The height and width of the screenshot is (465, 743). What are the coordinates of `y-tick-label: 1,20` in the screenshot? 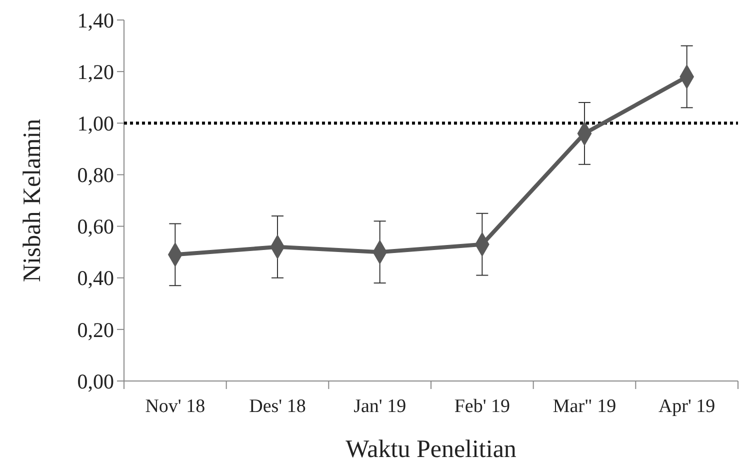 It's located at (95, 72).